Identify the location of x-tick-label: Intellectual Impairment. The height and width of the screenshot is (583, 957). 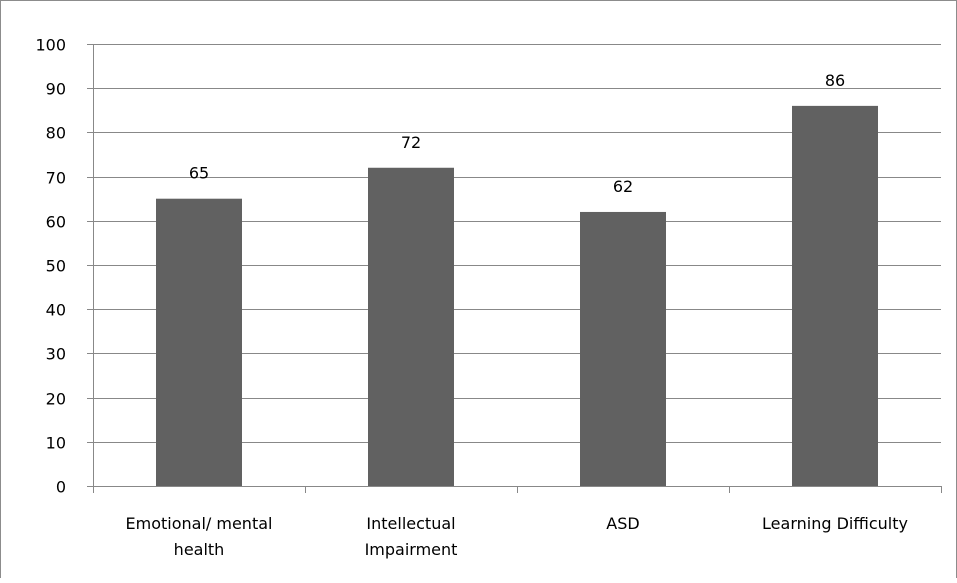
(411, 536).